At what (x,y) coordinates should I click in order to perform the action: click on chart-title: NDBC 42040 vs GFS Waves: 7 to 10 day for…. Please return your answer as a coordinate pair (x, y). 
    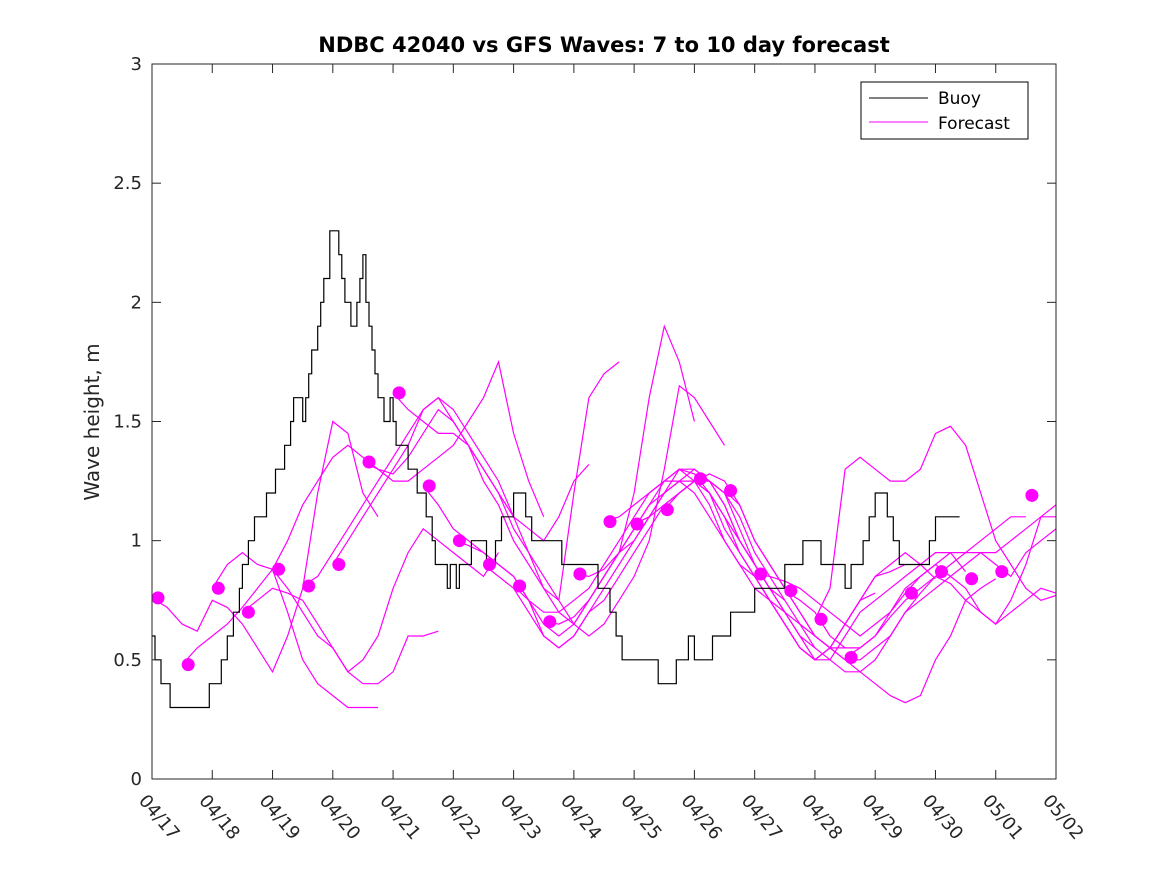
    Looking at the image, I should click on (603, 45).